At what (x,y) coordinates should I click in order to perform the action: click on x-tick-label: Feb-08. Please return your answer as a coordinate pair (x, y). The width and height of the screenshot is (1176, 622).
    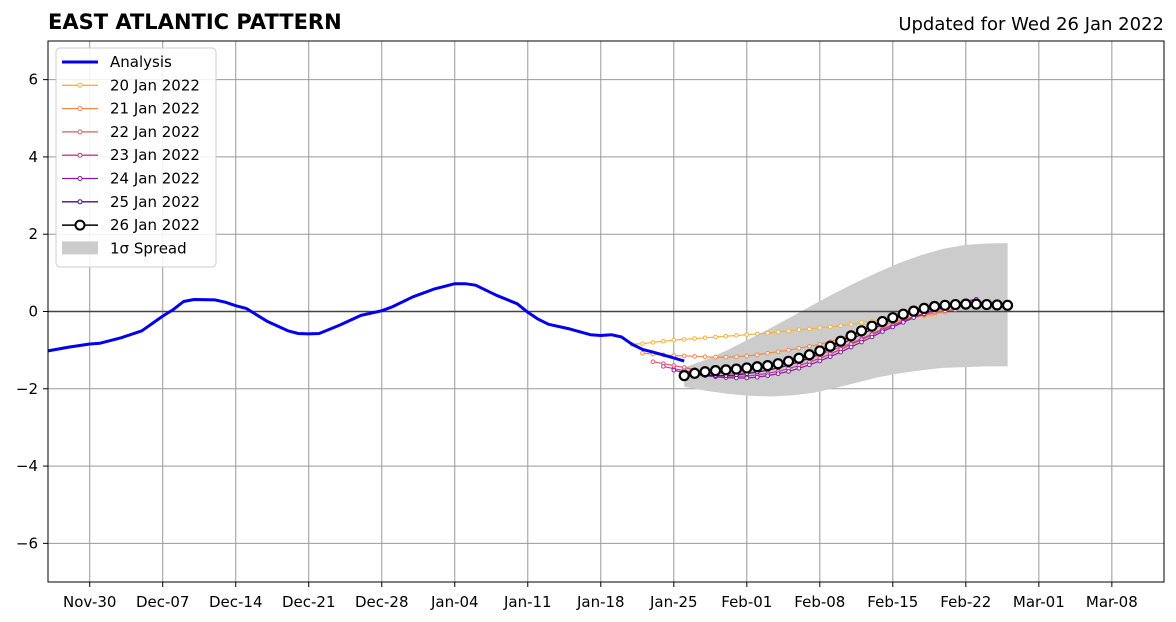
    Looking at the image, I should click on (819, 602).